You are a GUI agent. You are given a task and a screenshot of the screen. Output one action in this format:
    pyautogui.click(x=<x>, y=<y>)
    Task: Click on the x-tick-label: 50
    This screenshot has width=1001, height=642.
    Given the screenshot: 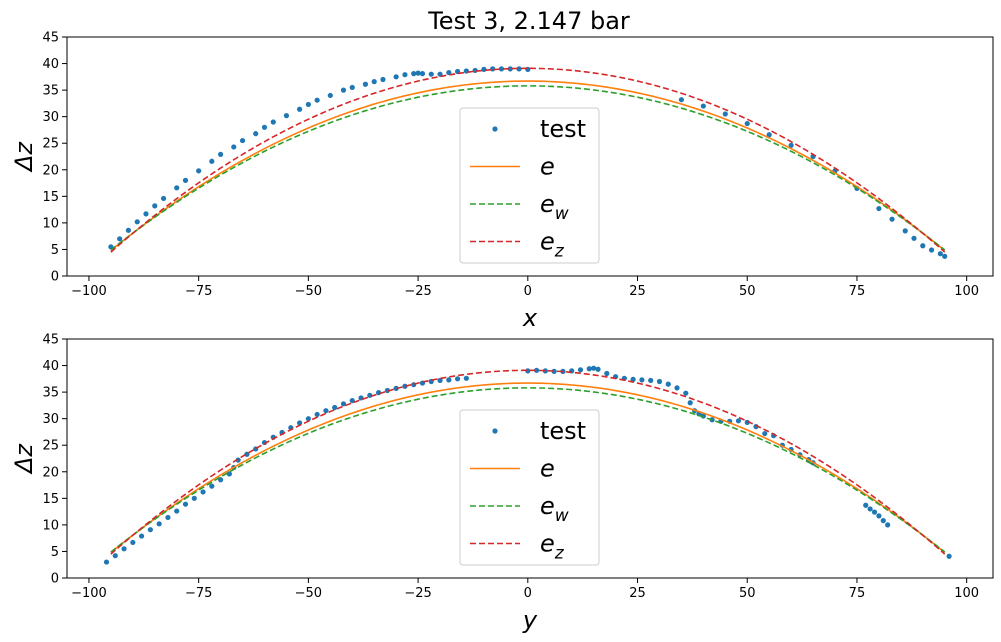 What is the action you would take?
    pyautogui.click(x=747, y=593)
    